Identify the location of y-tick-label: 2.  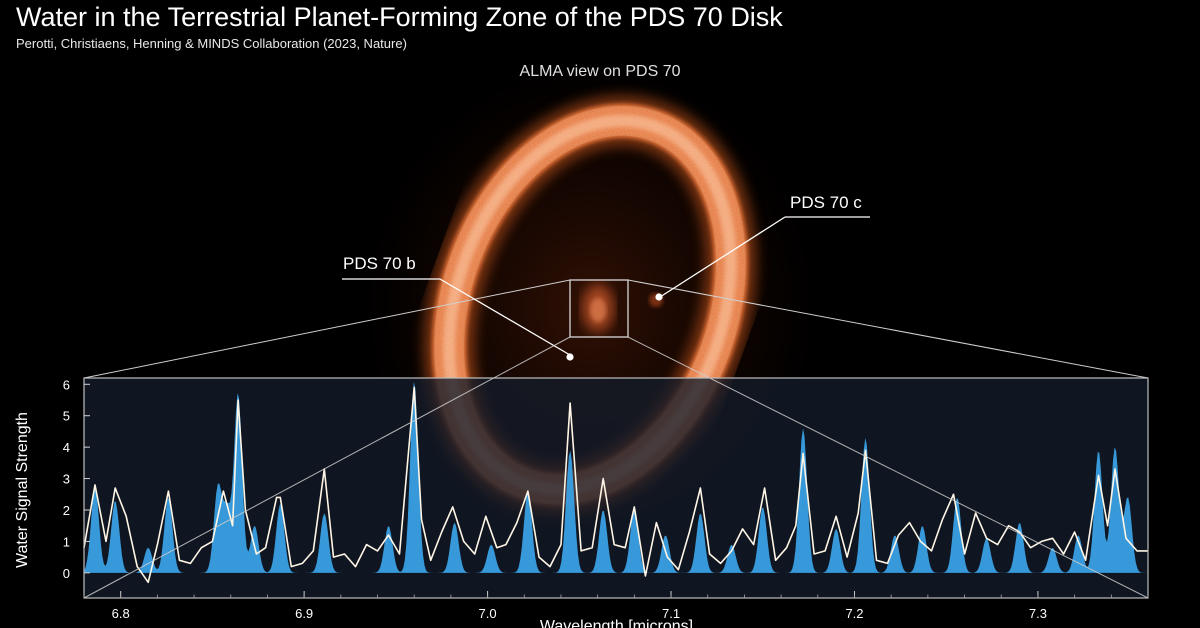
(66, 510).